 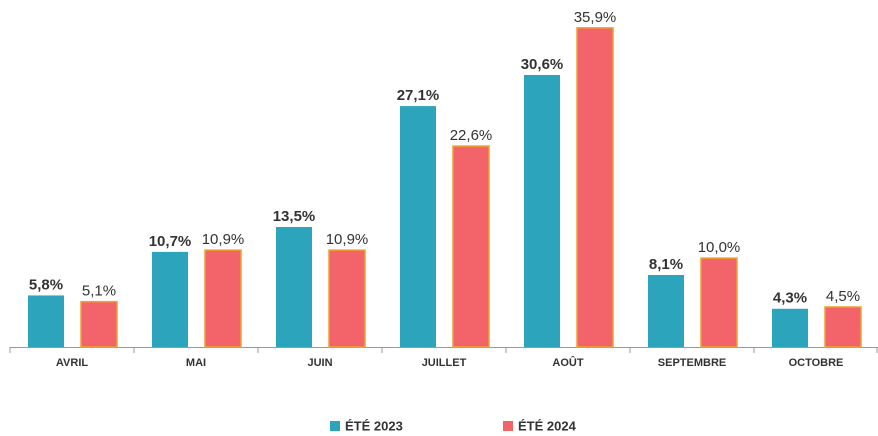 I want to click on data-label: 27,1%, so click(x=418, y=95).